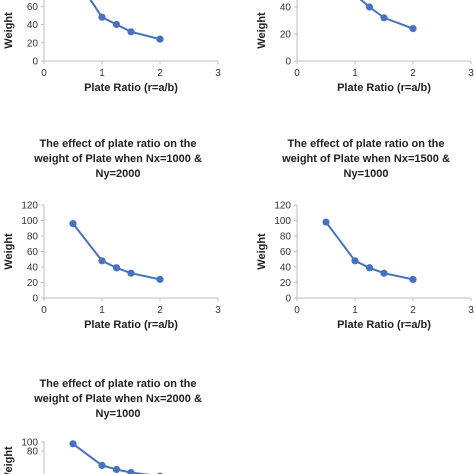  What do you see at coordinates (117, 159) in the screenshot?
I see `chart-title-line: weight of Plate when Nx=1000 &` at bounding box center [117, 159].